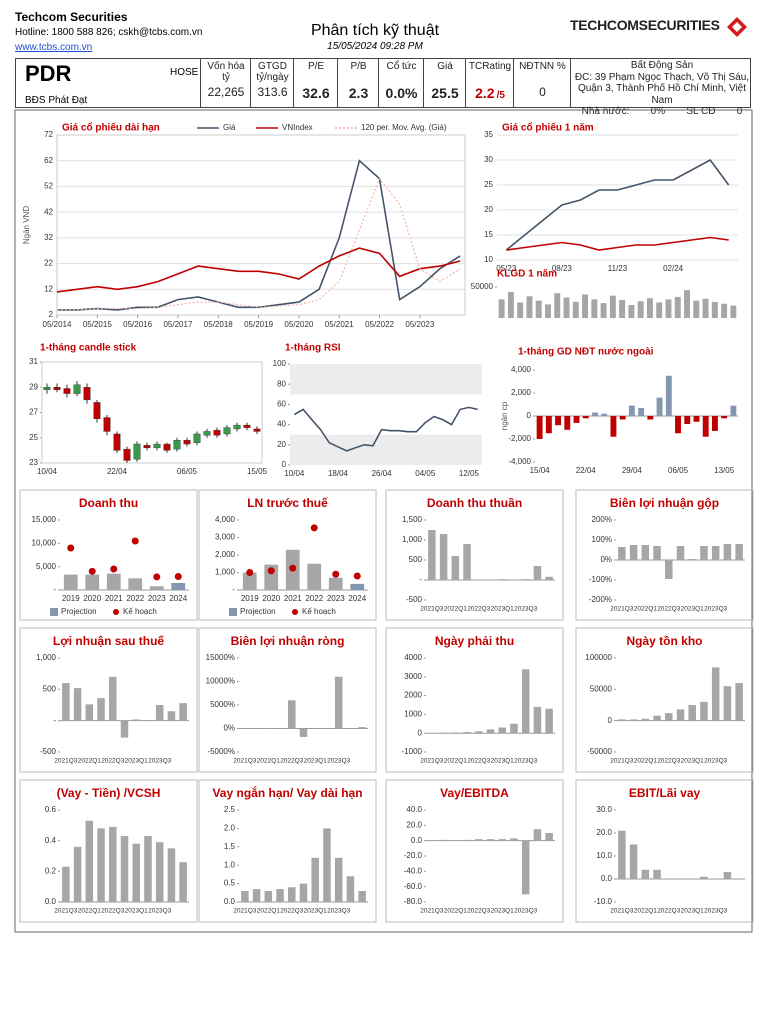  Describe the element at coordinates (338, 473) in the screenshot. I see `x-tick-label: 18/04` at that location.